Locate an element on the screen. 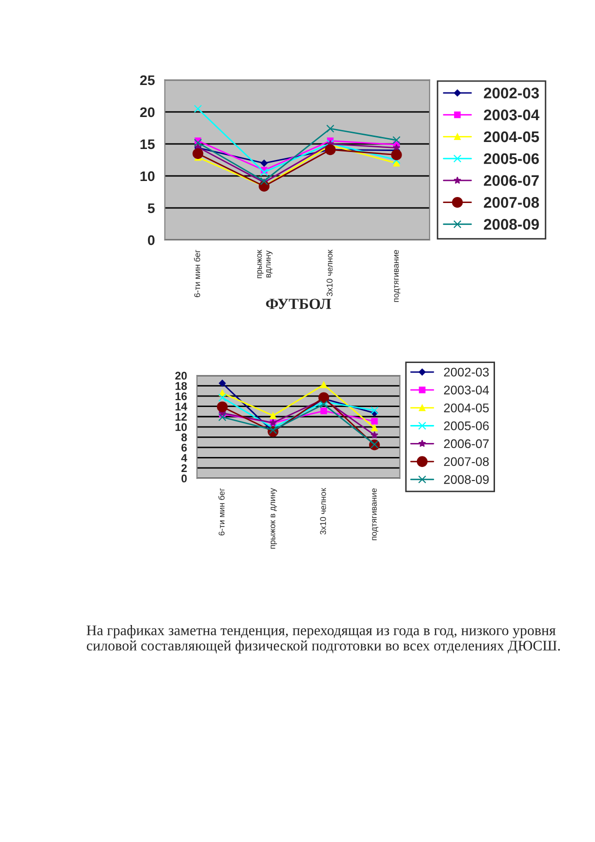 The width and height of the screenshot is (595, 842). y-tick-label: 4 is located at coordinates (184, 458).